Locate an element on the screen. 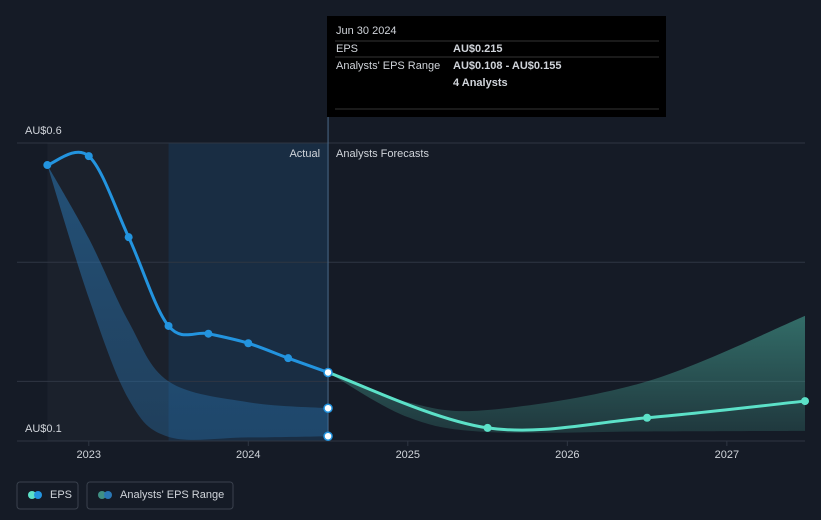 The width and height of the screenshot is (821, 520). tooltip-value: AU$0.215 is located at coordinates (478, 49).